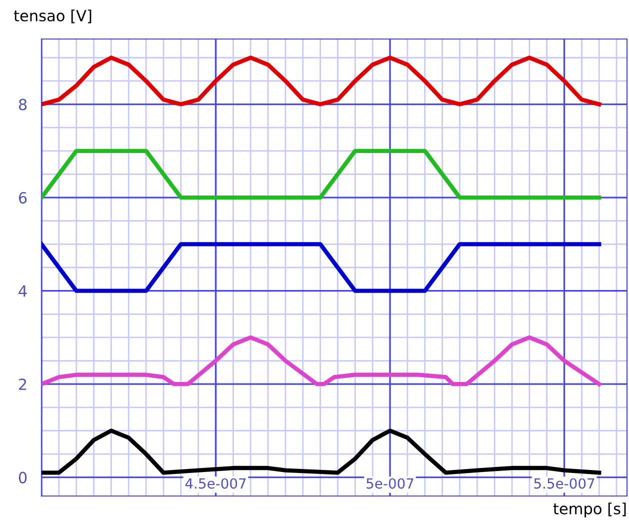 Image resolution: width=629 pixels, height=524 pixels. I want to click on y-axis-title: tensao [V], so click(53, 17).